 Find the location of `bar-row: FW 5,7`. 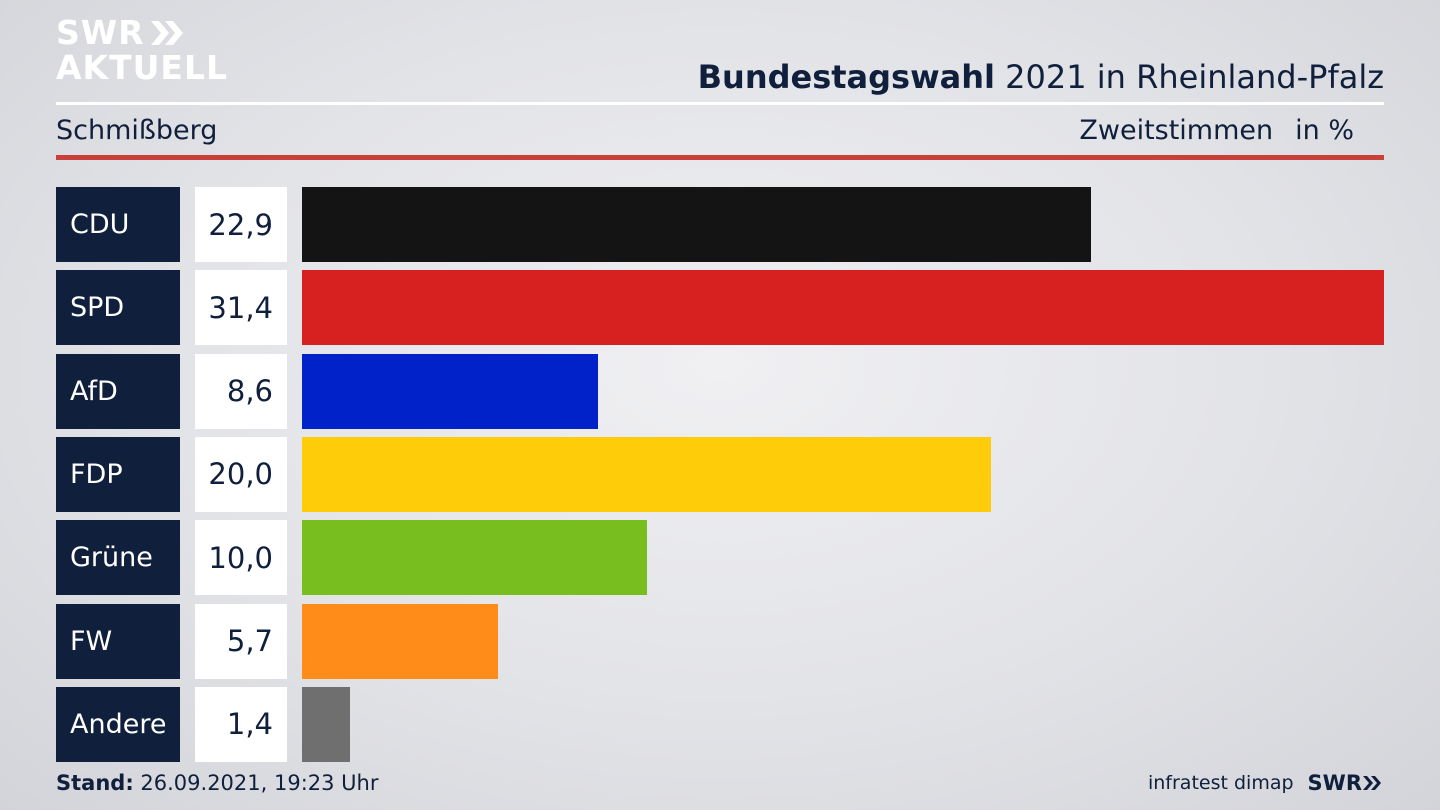

bar-row: FW 5,7 is located at coordinates (720, 641).